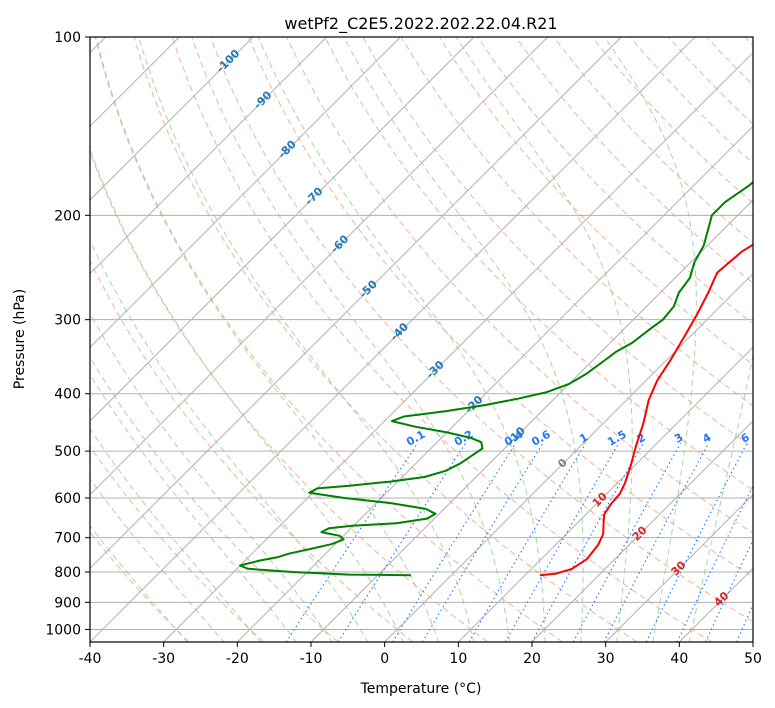  I want to click on x-tick-label: 30, so click(606, 659).